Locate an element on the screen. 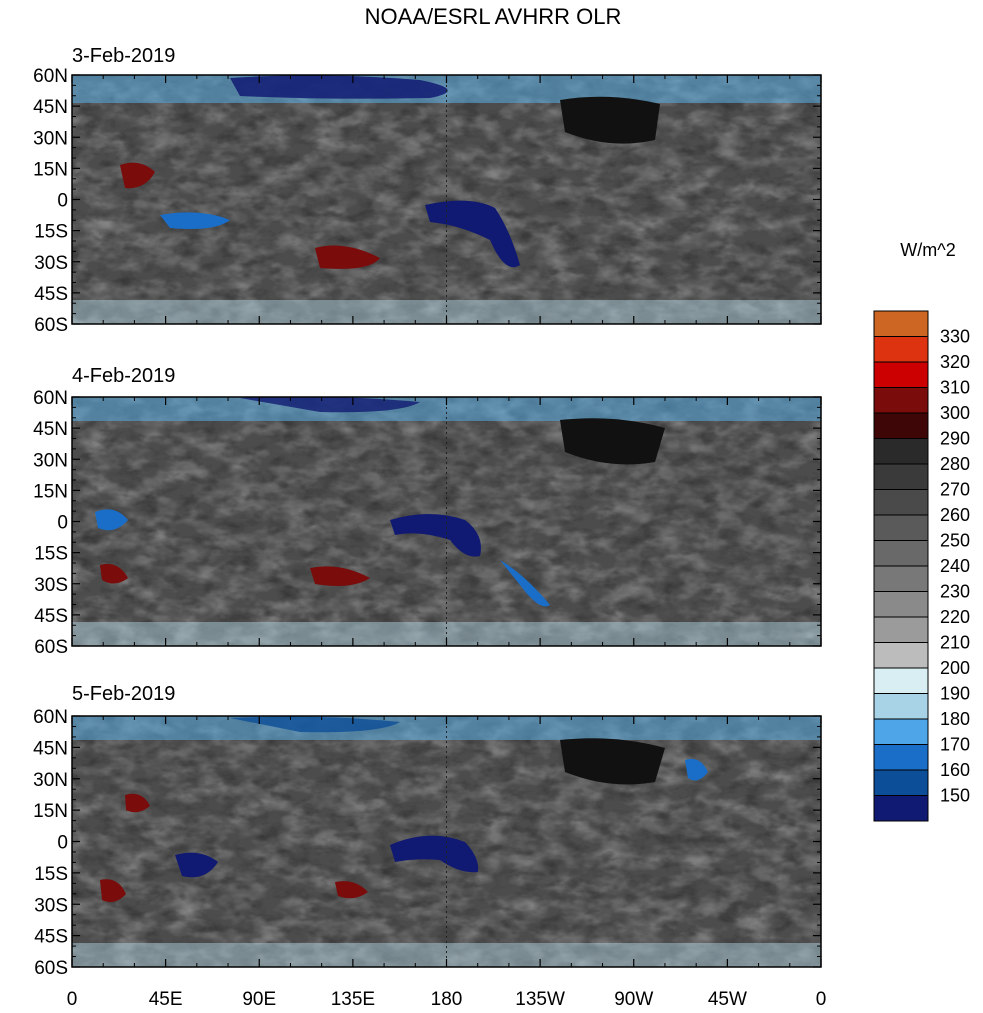 Image resolution: width=983 pixels, height=1013 pixels. lon-tick-label: 135W is located at coordinates (540, 999).